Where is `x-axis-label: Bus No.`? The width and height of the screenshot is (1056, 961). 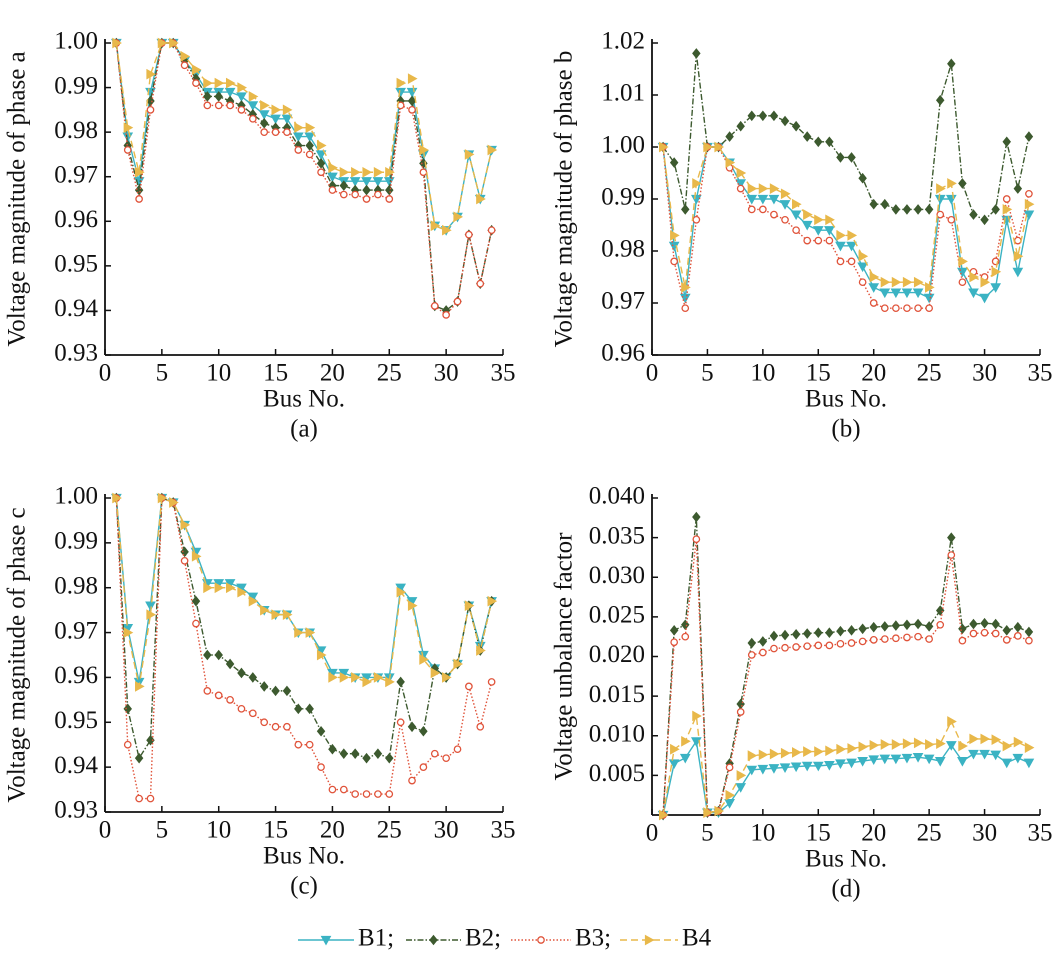 x-axis-label: Bus No. is located at coordinates (304, 399).